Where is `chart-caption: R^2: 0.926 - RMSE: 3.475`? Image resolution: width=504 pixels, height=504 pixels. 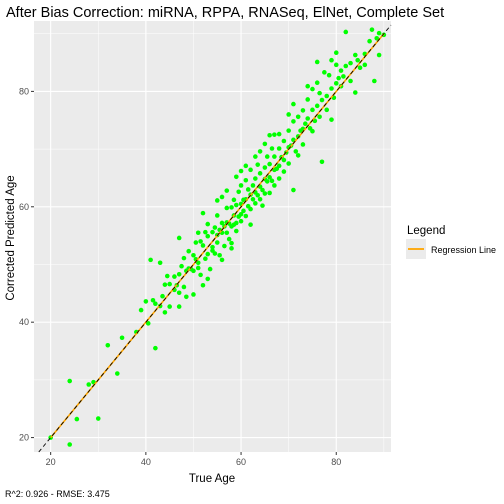
chart-caption: R^2: 0.926 - RMSE: 3.475 is located at coordinates (57, 494).